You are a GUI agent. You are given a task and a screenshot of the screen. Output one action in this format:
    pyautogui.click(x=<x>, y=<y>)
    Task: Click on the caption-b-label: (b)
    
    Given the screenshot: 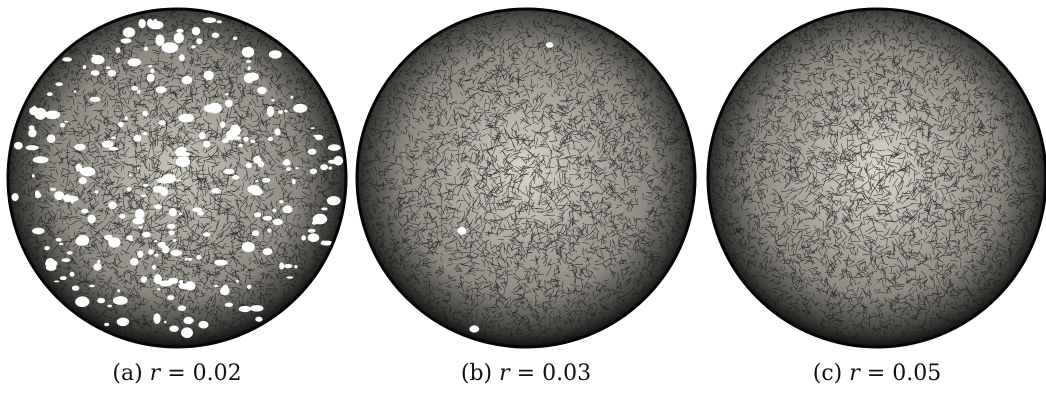 What is the action you would take?
    pyautogui.click(x=476, y=373)
    